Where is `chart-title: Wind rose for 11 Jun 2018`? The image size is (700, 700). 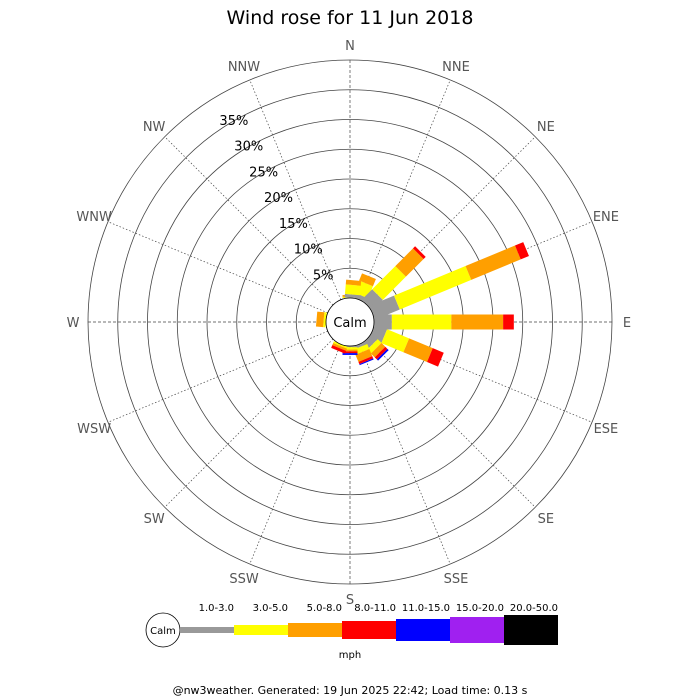 chart-title: Wind rose for 11 Jun 2018 is located at coordinates (350, 18).